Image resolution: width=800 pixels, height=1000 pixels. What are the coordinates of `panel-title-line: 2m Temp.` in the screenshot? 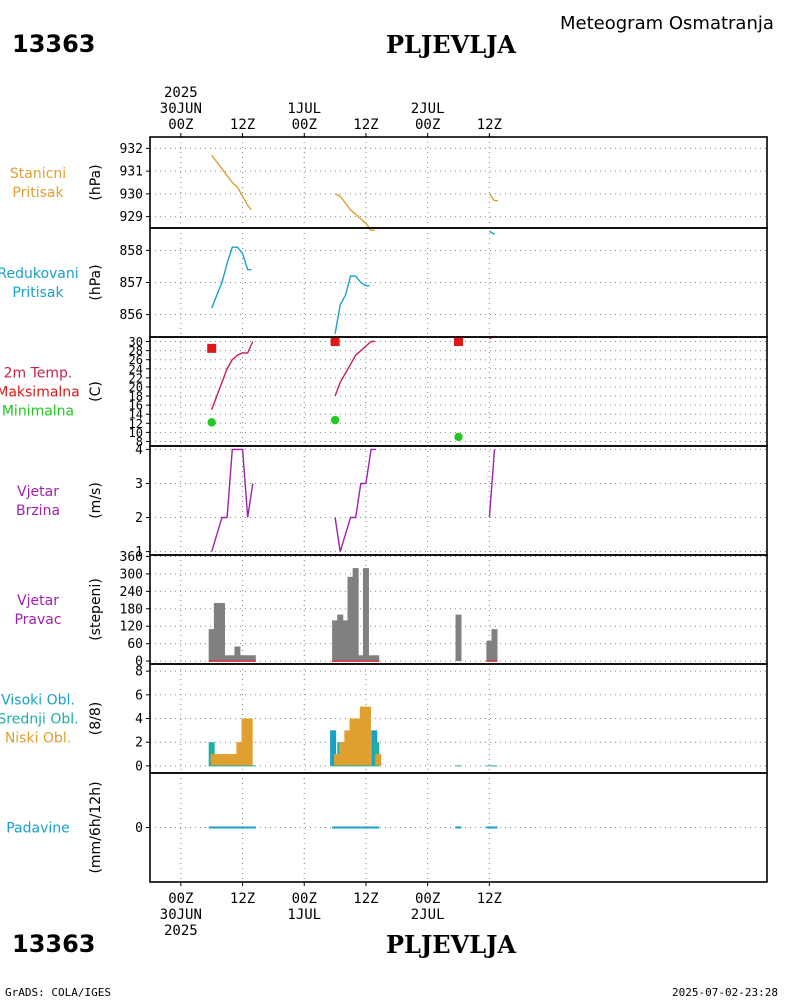 It's located at (38, 374).